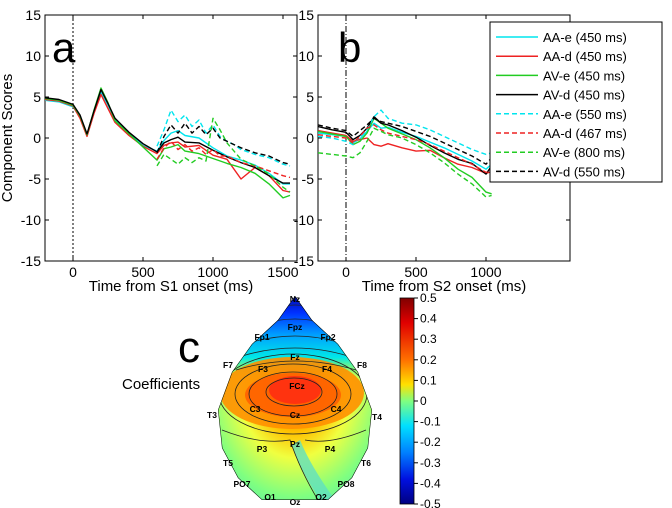 This screenshot has height=508, width=672. I want to click on electrode-label: T3, so click(212, 415).